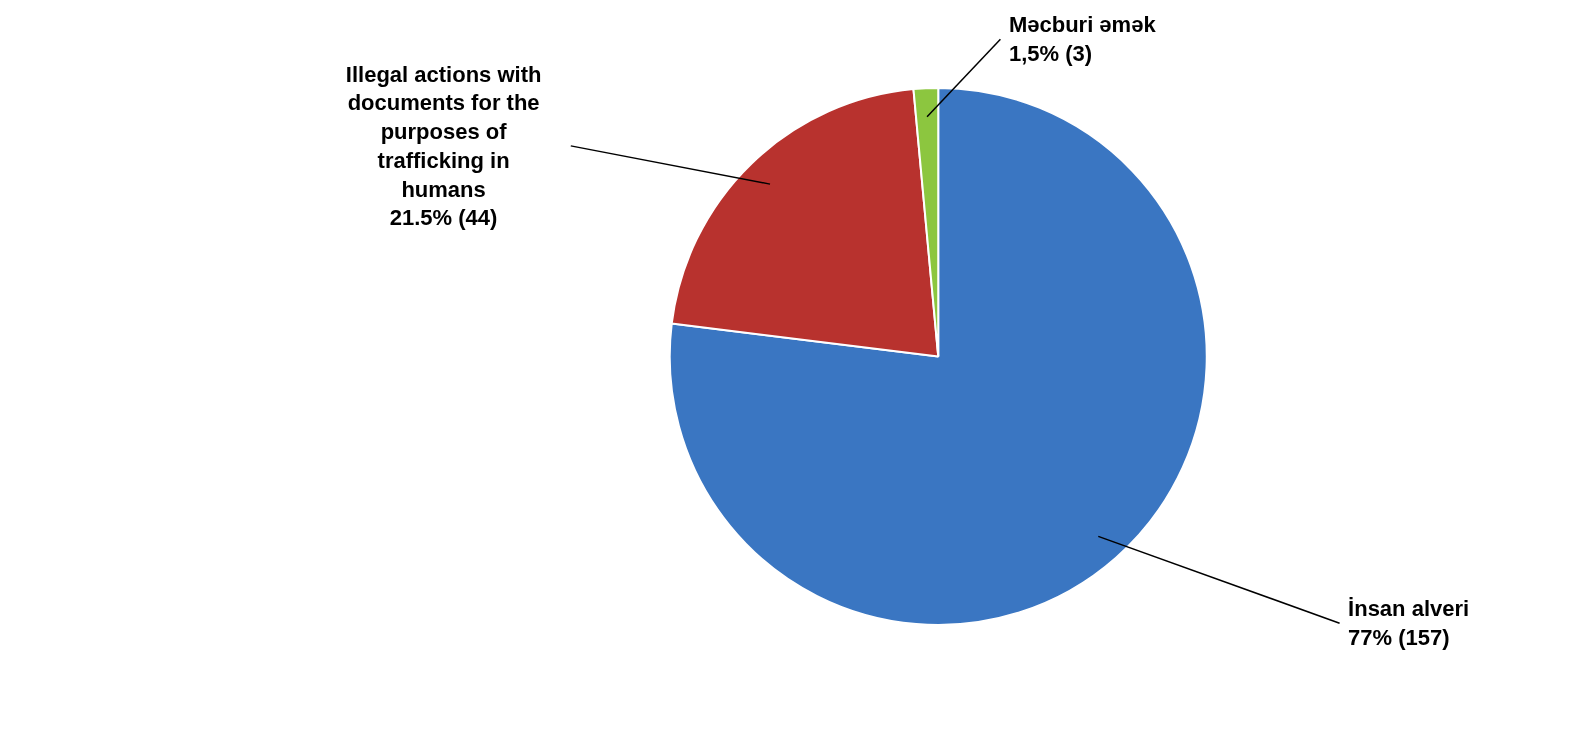 This screenshot has height=747, width=1596. What do you see at coordinates (443, 131) in the screenshot?
I see `slice-label: Illegal actions with documents for the purposes of trafficking in humans` at bounding box center [443, 131].